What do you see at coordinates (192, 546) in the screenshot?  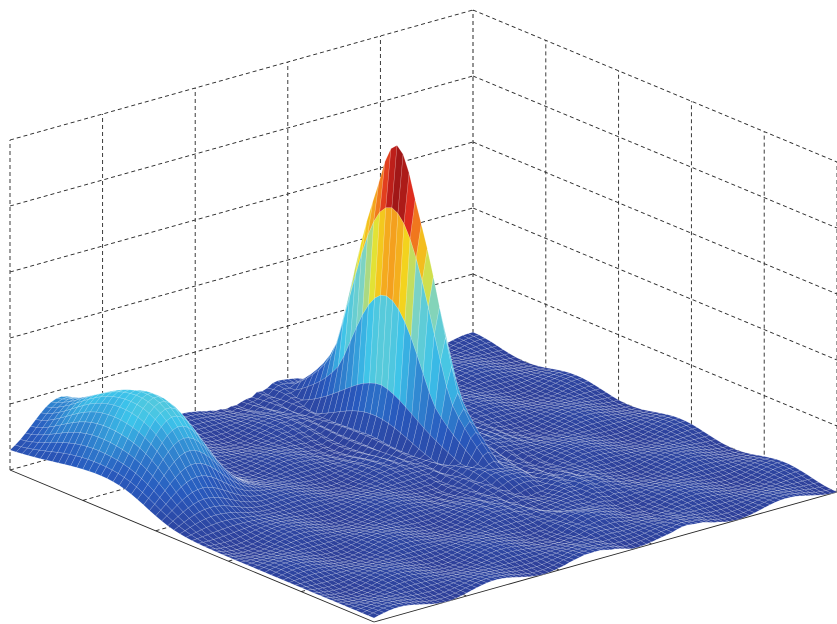 I see `floor-edge-left` at bounding box center [192, 546].